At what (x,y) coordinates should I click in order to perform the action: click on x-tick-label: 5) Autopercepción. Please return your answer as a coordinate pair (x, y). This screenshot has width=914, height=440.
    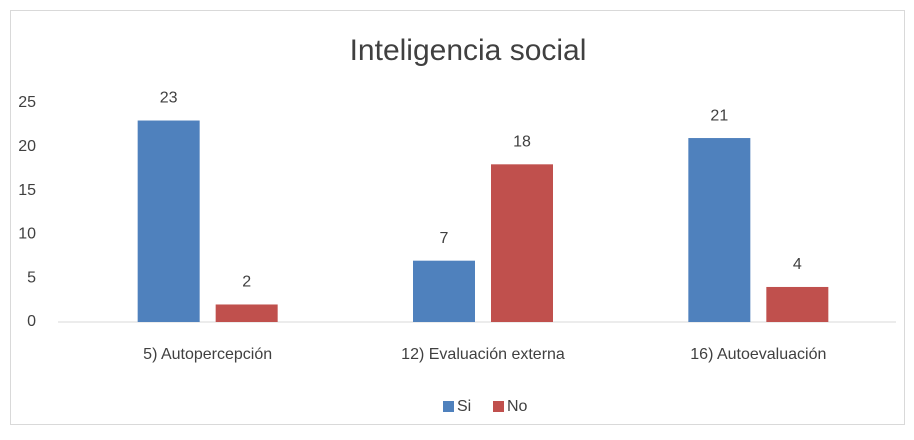
    Looking at the image, I should click on (207, 354).